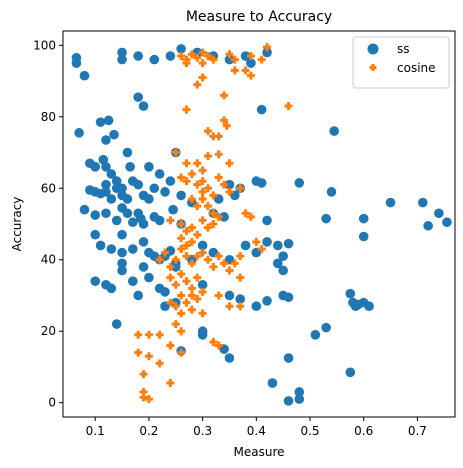 This screenshot has height=468, width=463. I want to click on x-axis-label: Measure, so click(259, 452).